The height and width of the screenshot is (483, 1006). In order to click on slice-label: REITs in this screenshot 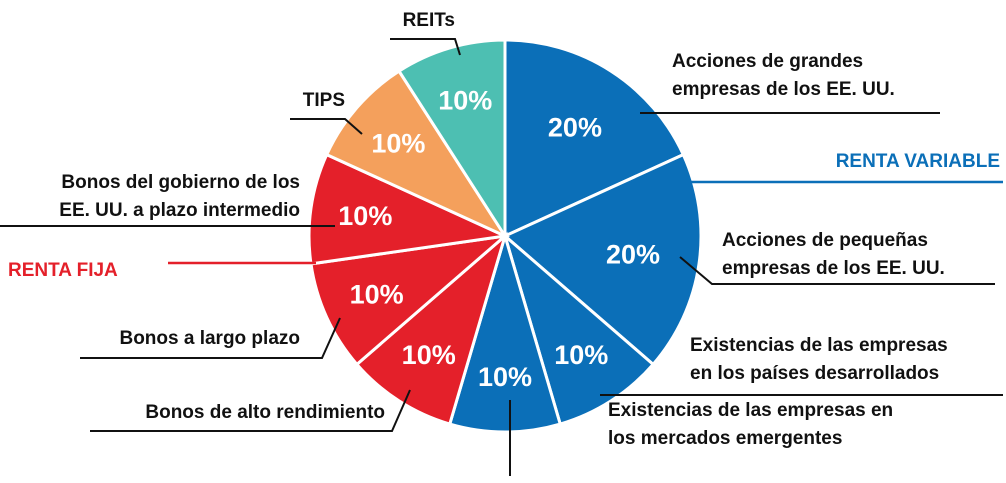, I will do `click(429, 20)`.